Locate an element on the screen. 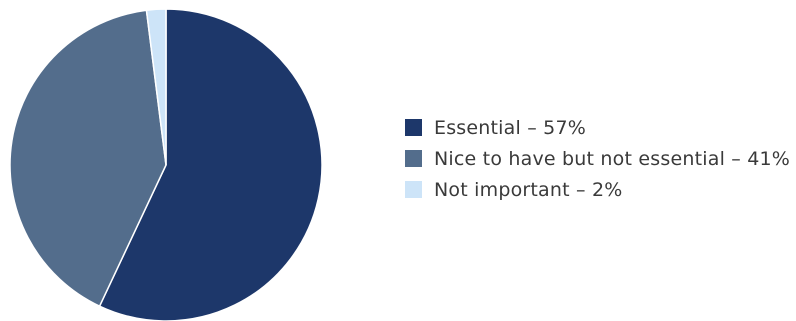  legend-item-essential: Essential – 57% is located at coordinates (597, 127).